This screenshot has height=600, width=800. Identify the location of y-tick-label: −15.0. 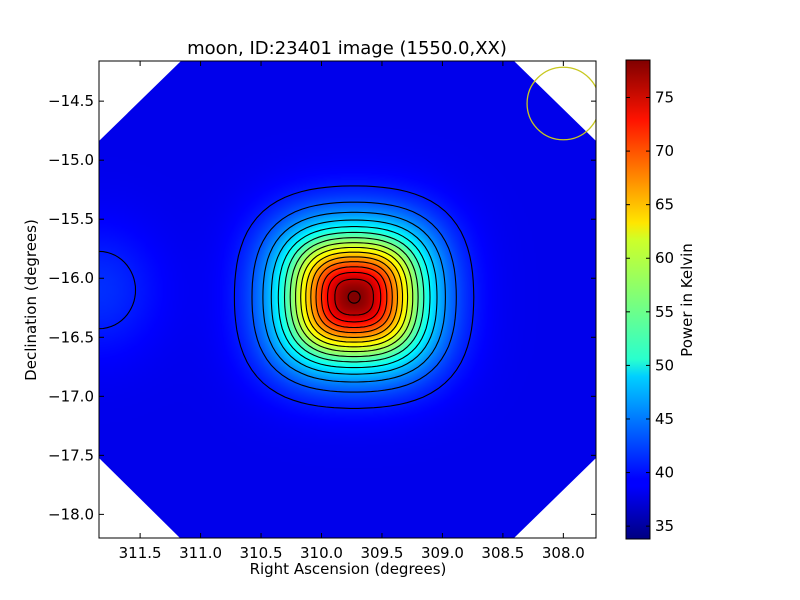
(71, 160).